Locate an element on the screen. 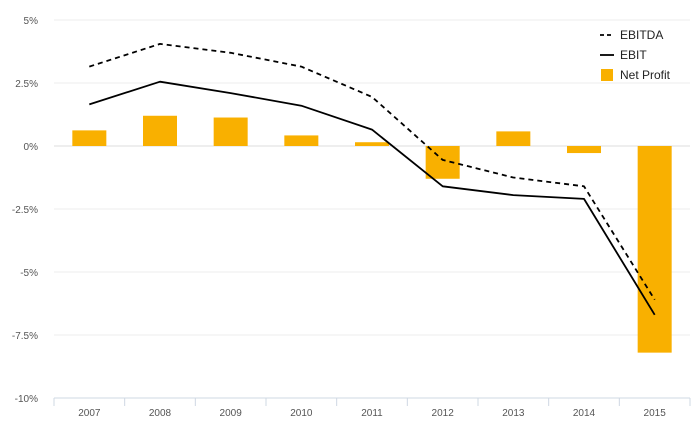 This screenshot has width=700, height=433. y-tick-label: -5% is located at coordinates (29, 273).